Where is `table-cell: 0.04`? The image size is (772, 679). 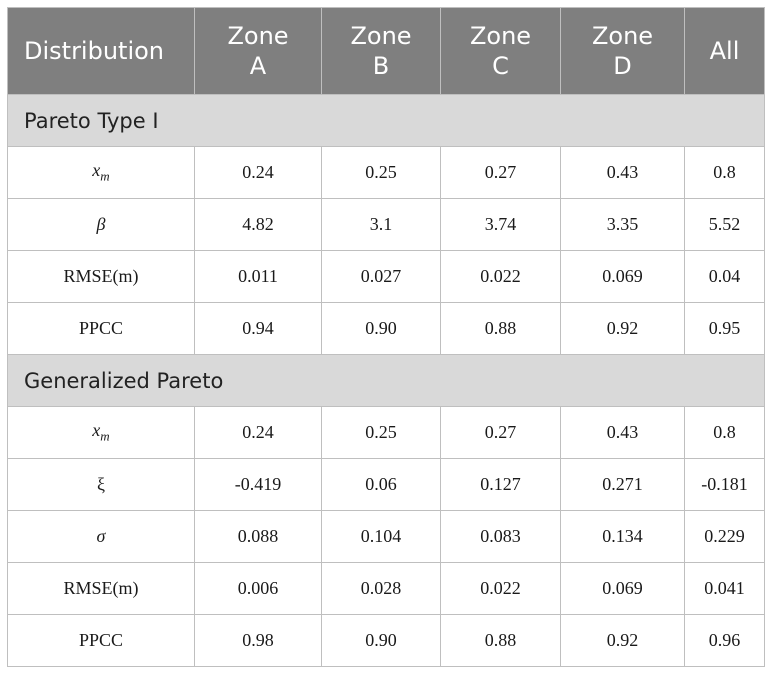 table-cell: 0.04 is located at coordinates (724, 276).